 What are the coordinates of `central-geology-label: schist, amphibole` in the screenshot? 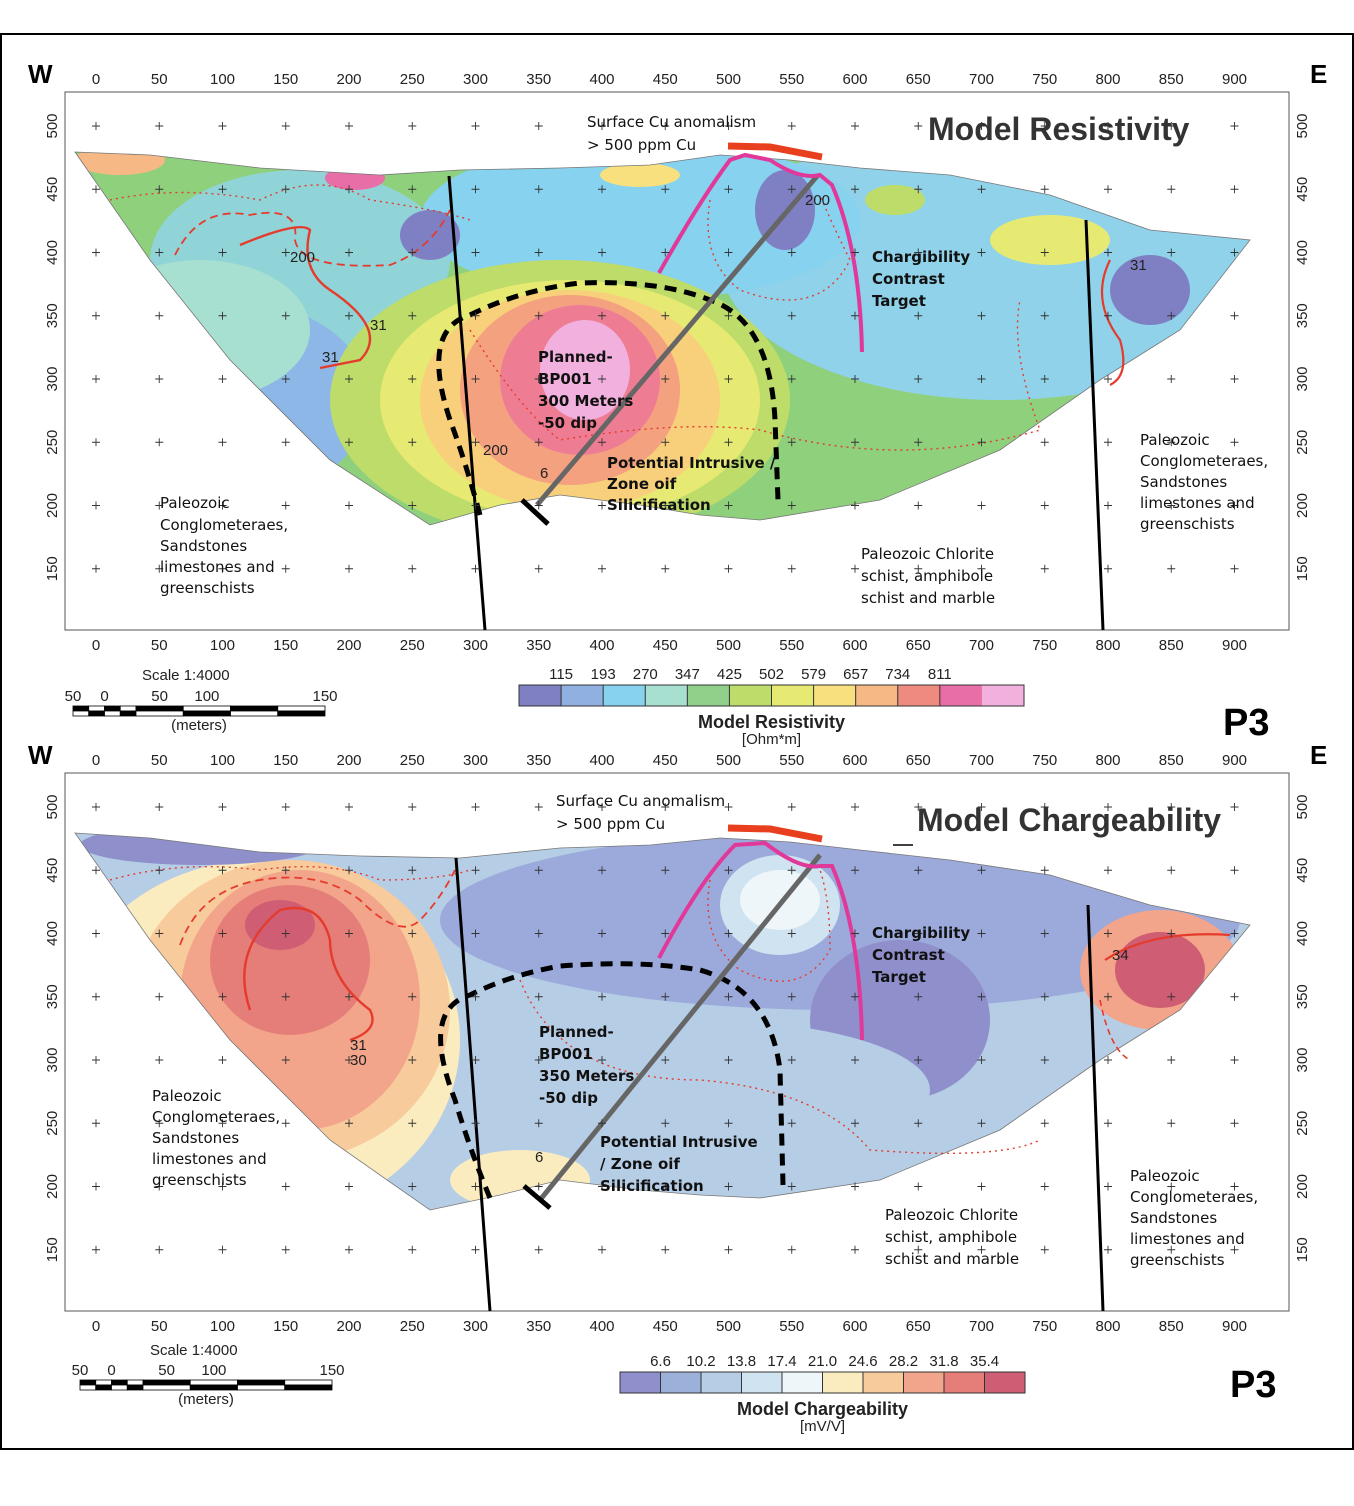 It's located at (951, 1237).